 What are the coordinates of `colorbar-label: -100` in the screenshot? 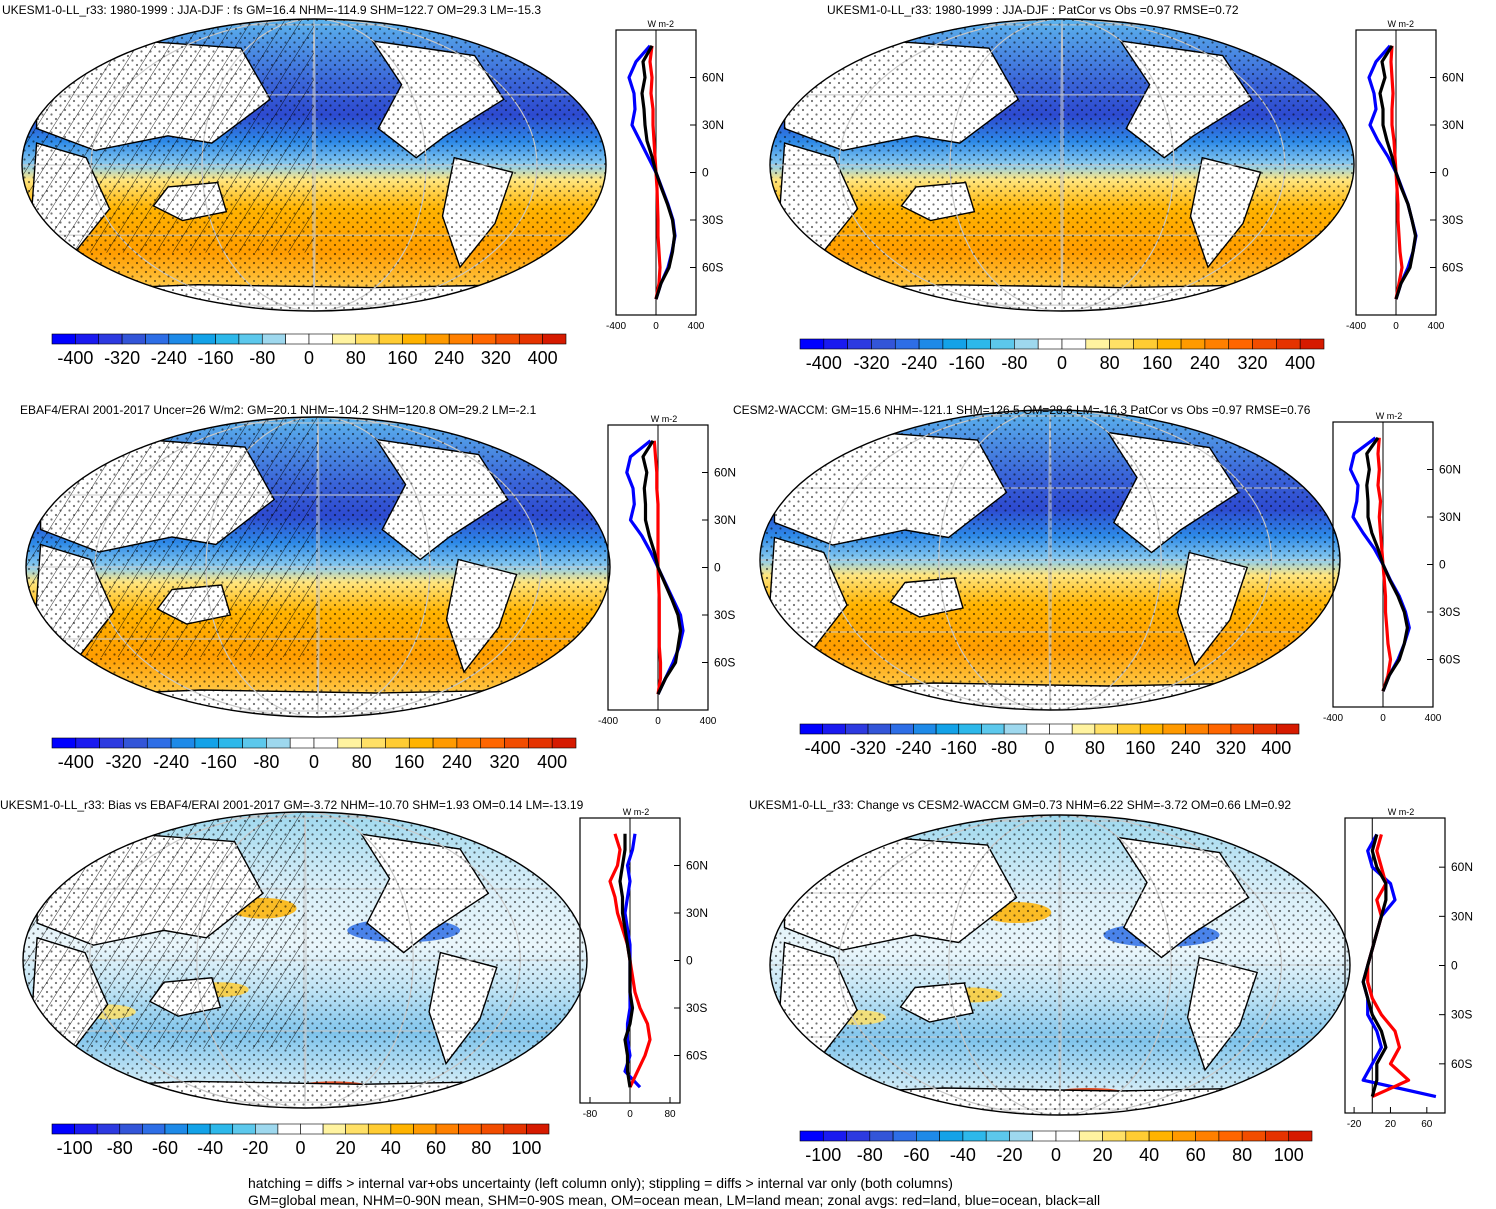 It's located at (823, 1155).